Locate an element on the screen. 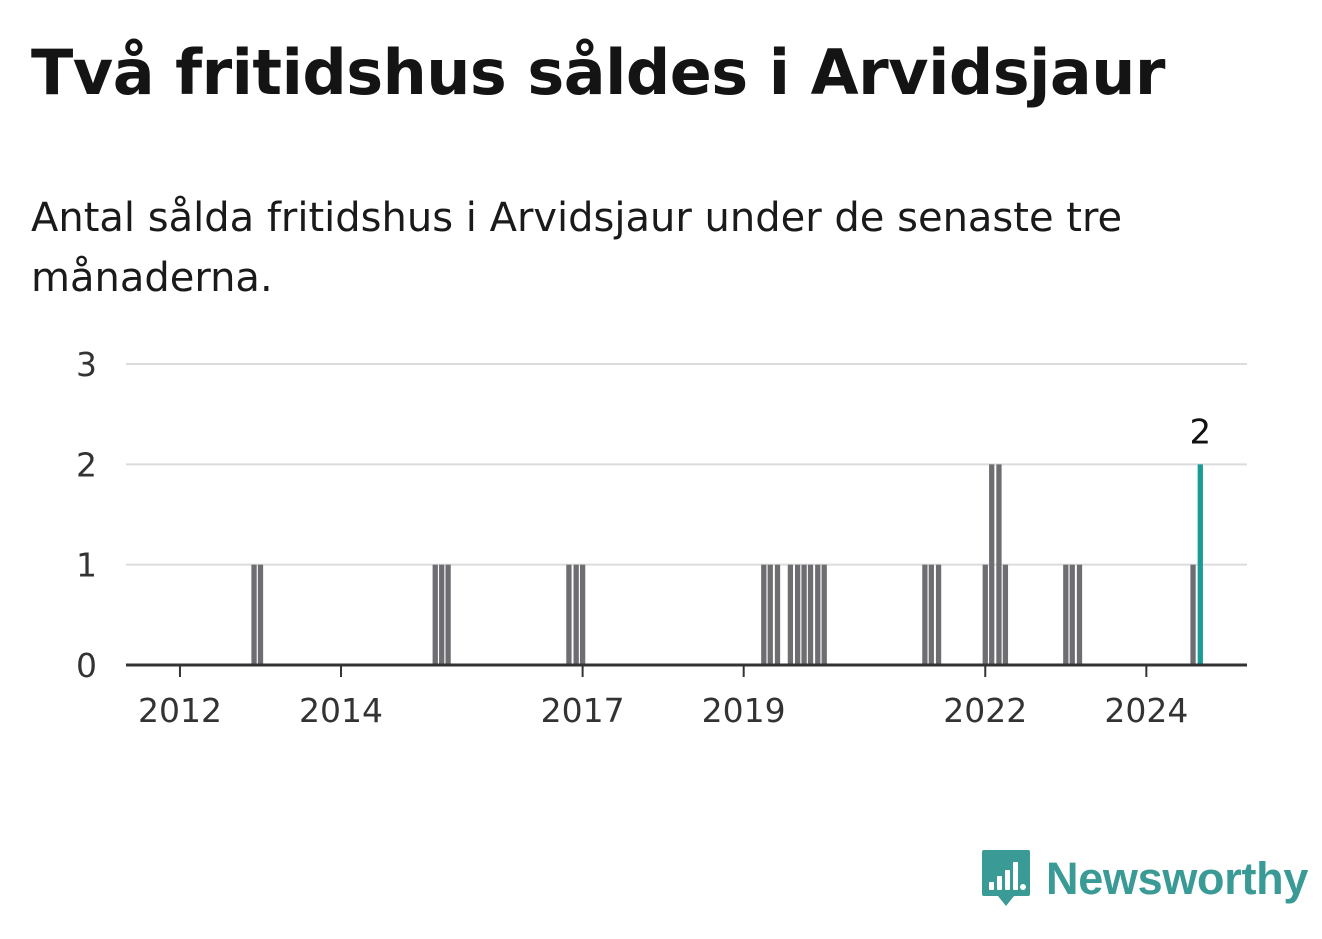  axes is located at coordinates (686, 670).